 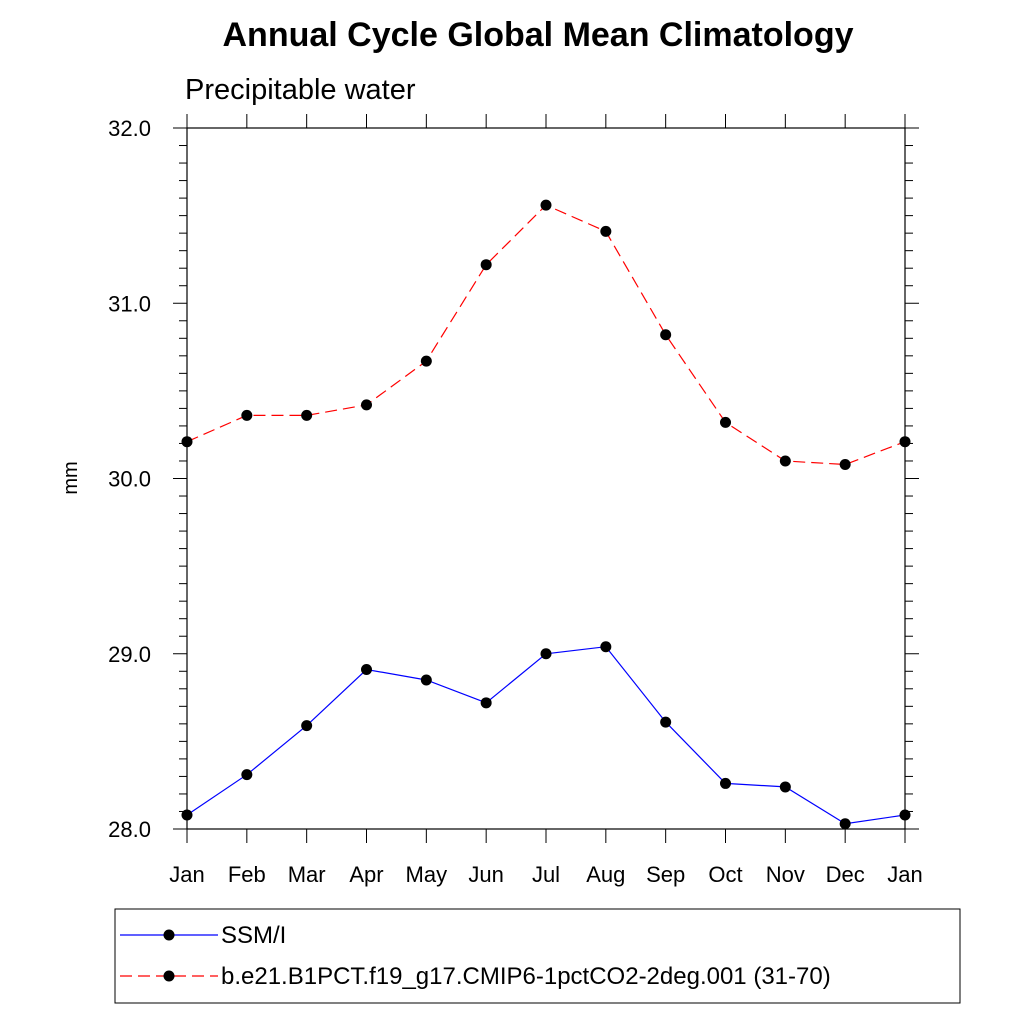 I want to click on x-tick-label: Mar, so click(x=307, y=874).